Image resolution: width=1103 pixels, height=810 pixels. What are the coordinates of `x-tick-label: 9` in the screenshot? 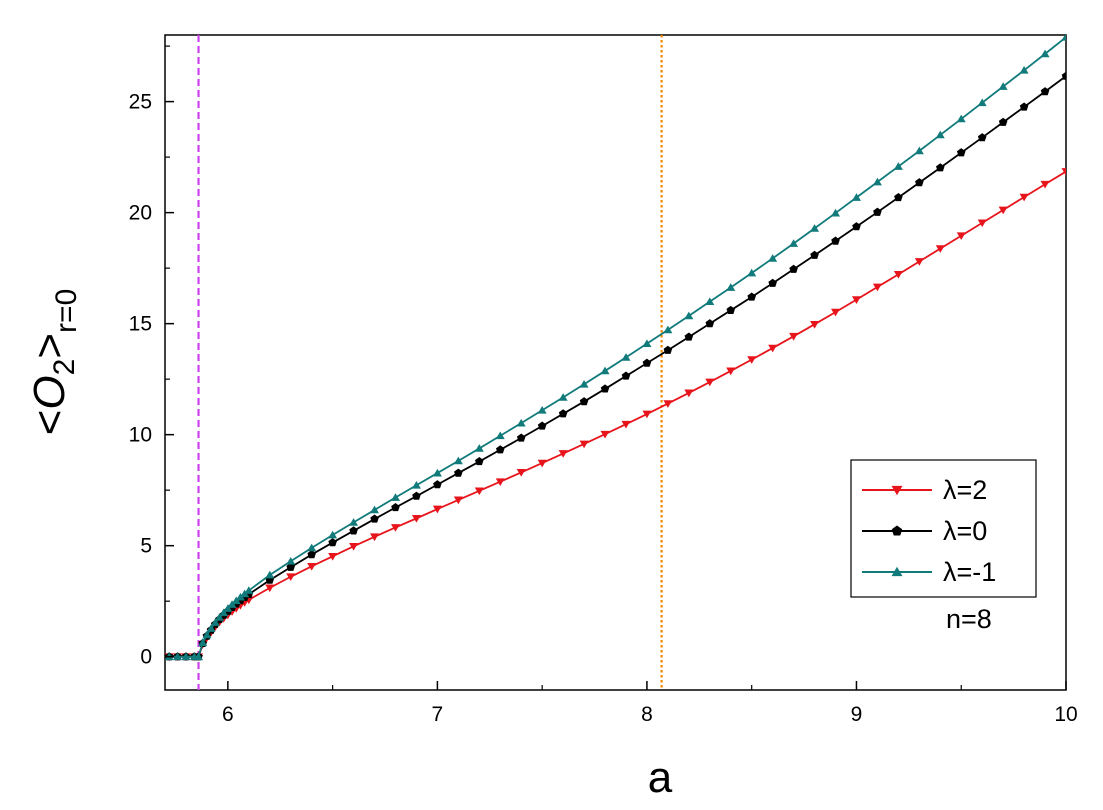 It's located at (857, 714).